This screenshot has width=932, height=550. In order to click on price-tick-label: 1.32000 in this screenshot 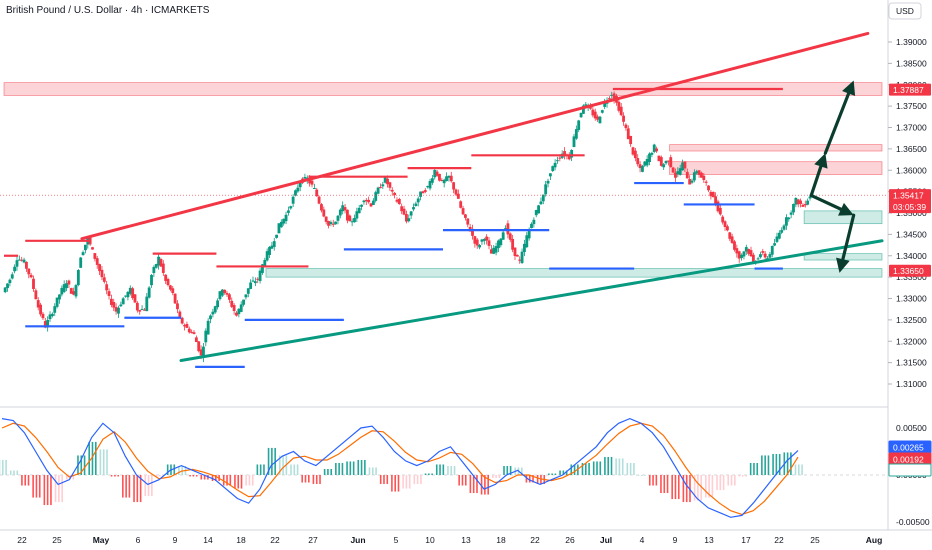, I will do `click(911, 341)`.